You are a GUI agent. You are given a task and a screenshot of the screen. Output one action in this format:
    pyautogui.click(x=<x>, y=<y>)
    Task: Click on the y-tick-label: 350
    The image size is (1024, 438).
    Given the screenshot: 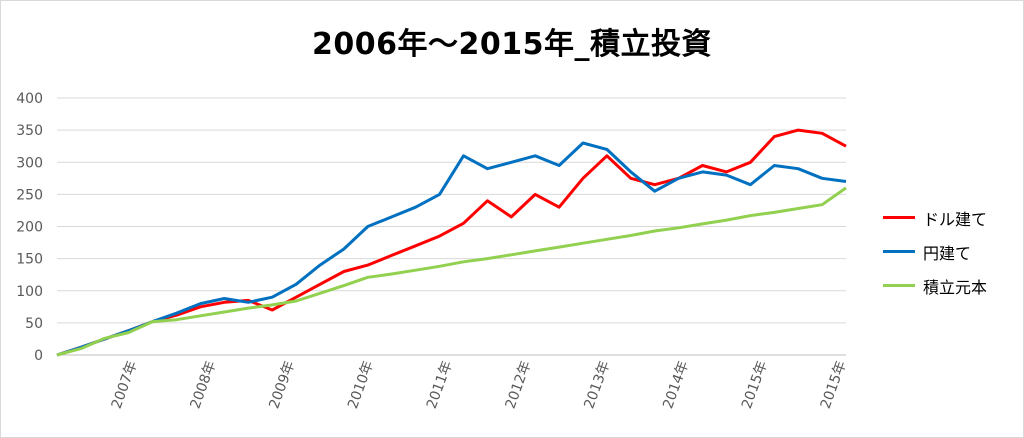 What is the action you would take?
    pyautogui.click(x=29, y=131)
    